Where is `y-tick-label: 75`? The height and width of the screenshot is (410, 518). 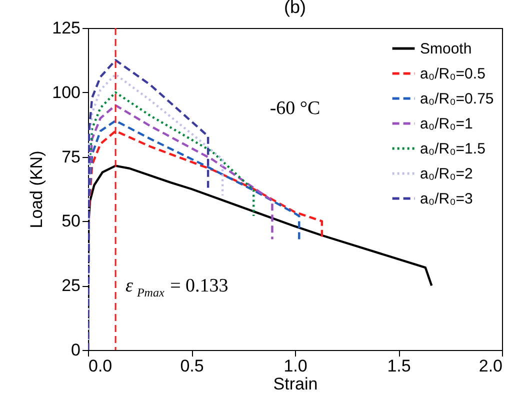
y-tick-label: 75 is located at coordinates (71, 156).